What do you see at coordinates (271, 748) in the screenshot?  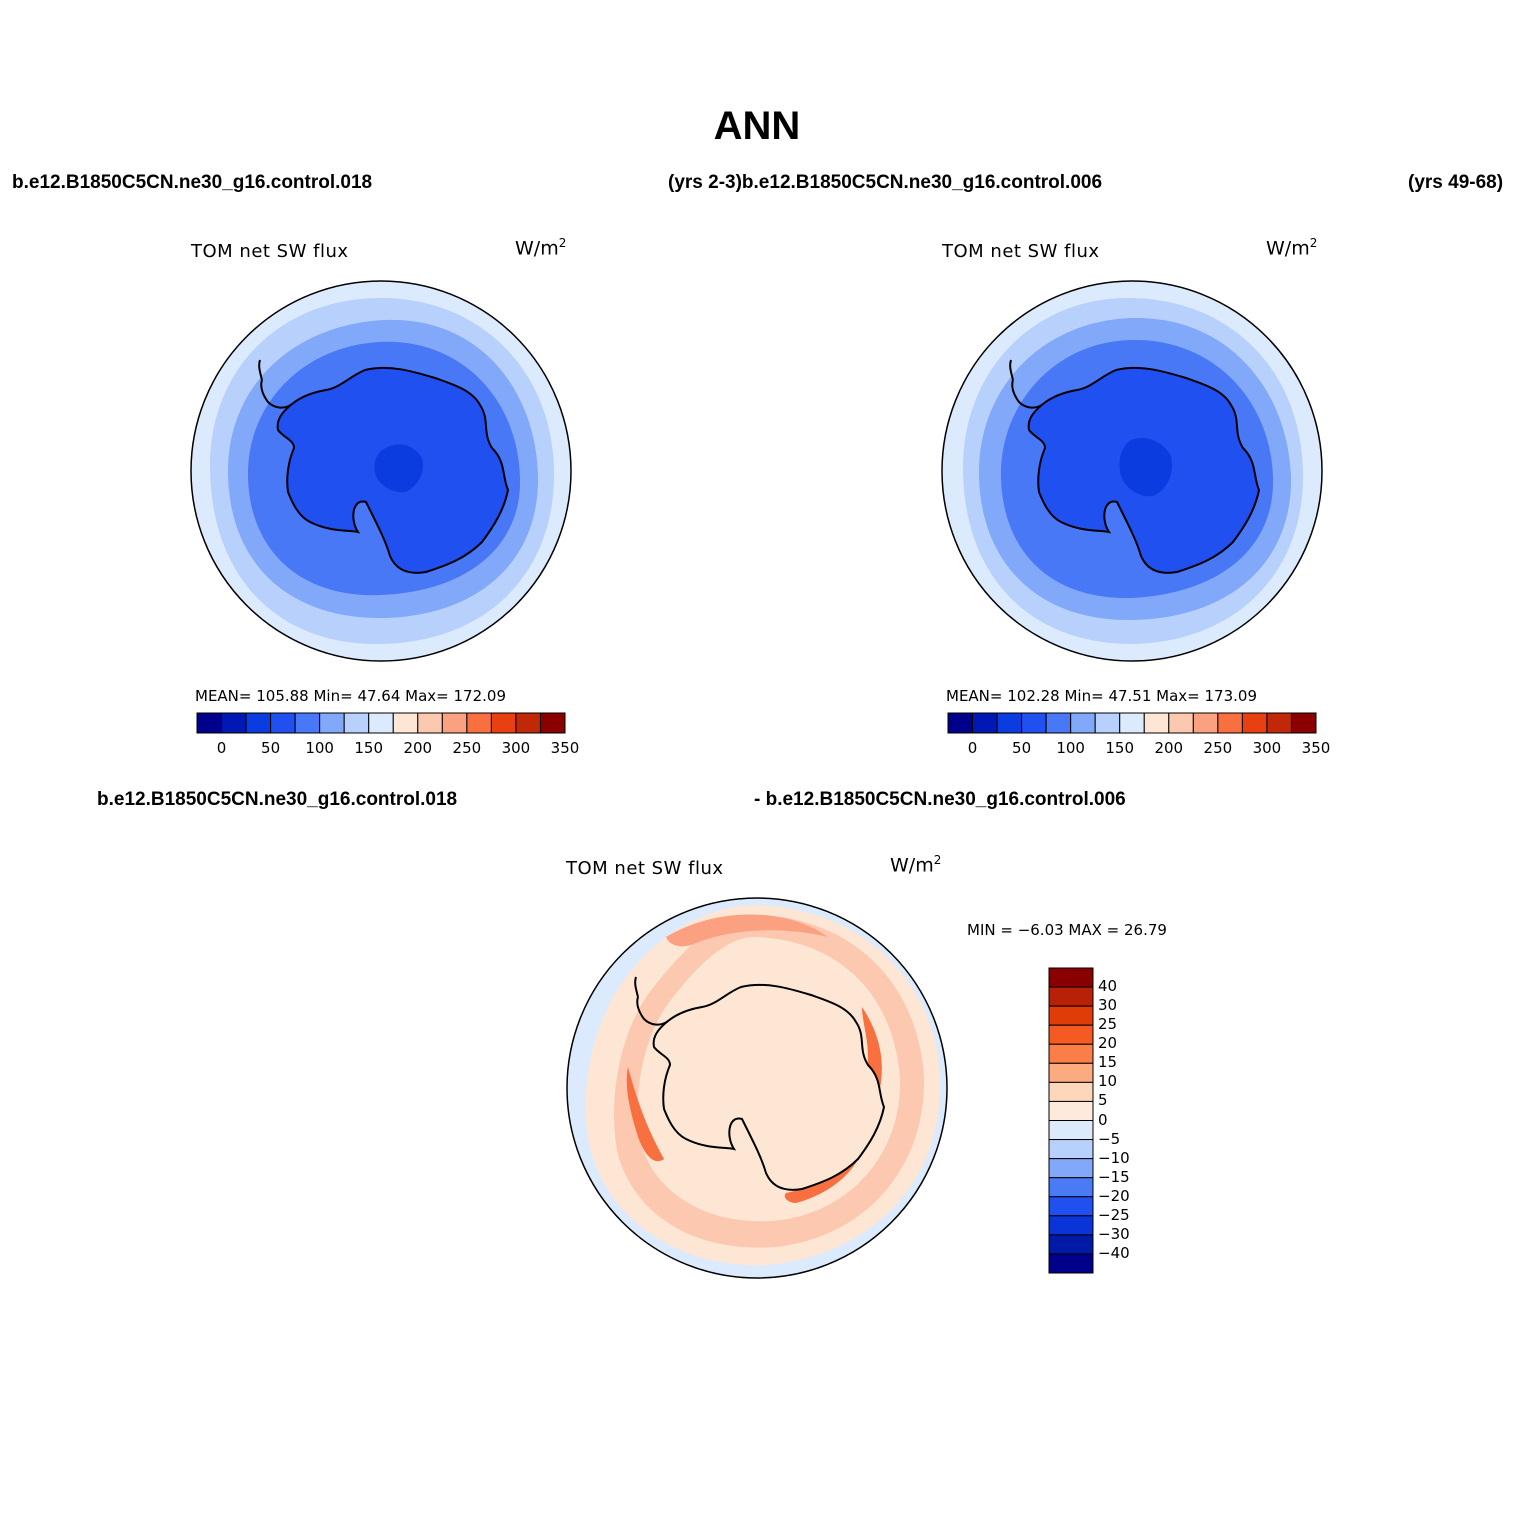 I see `colorbar-tick-label: 50` at bounding box center [271, 748].